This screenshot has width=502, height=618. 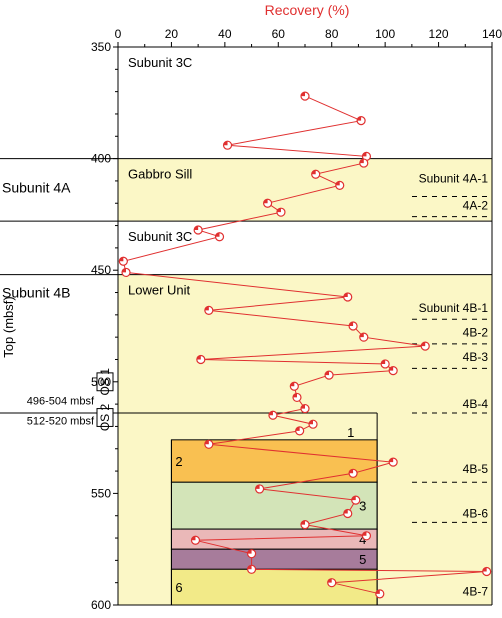 What do you see at coordinates (279, 34) in the screenshot?
I see `x-tick-label: 60` at bounding box center [279, 34].